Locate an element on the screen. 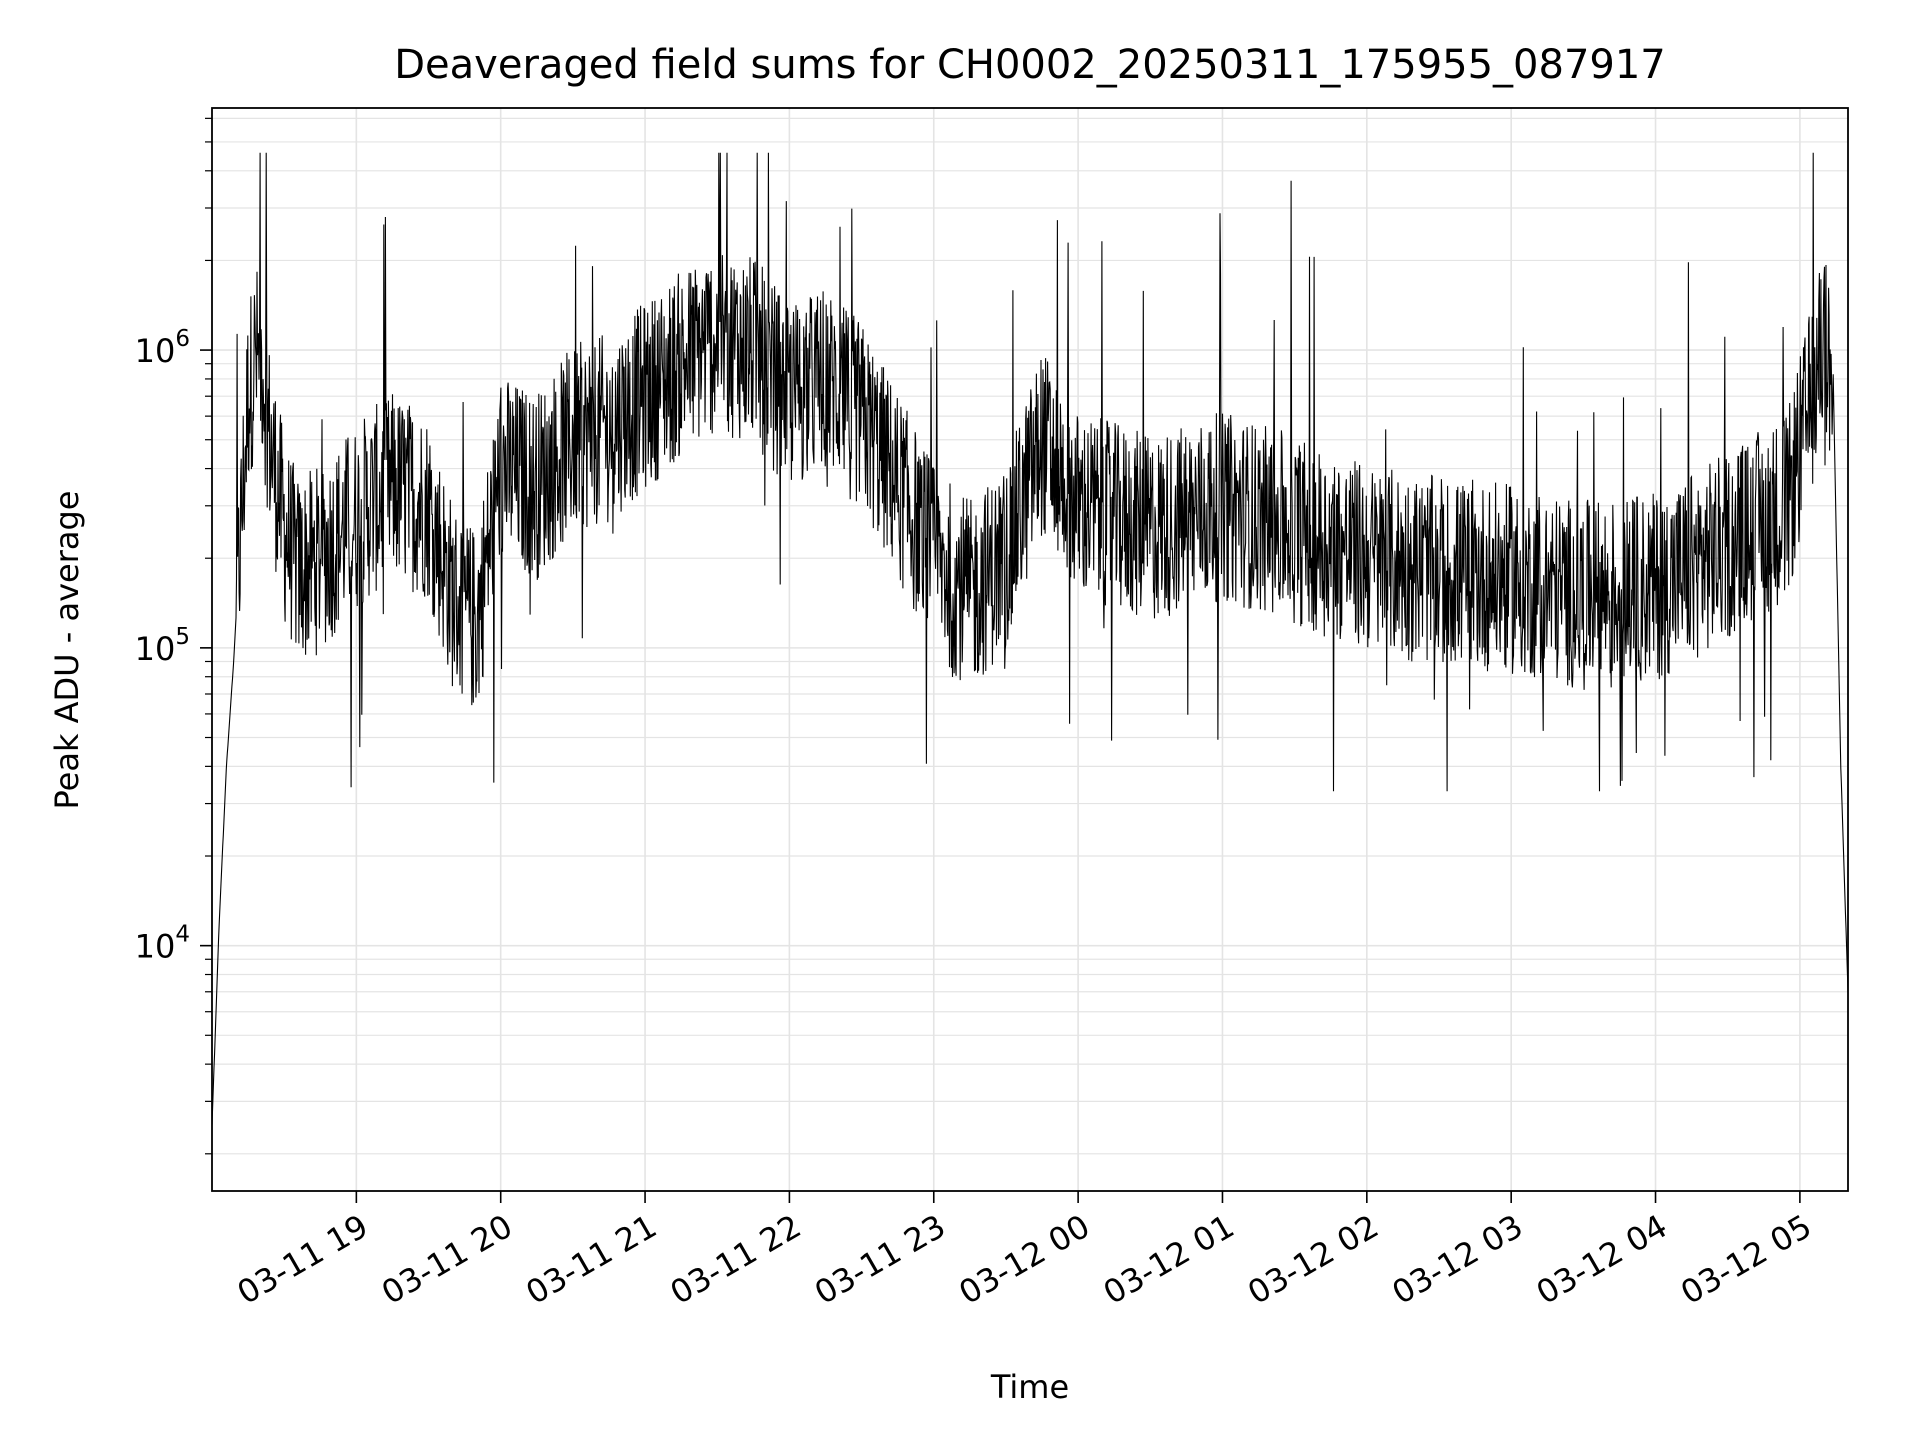 Image resolution: width=1920 pixels, height=1440 pixels. x-axis-label: Time is located at coordinates (1029, 1387).